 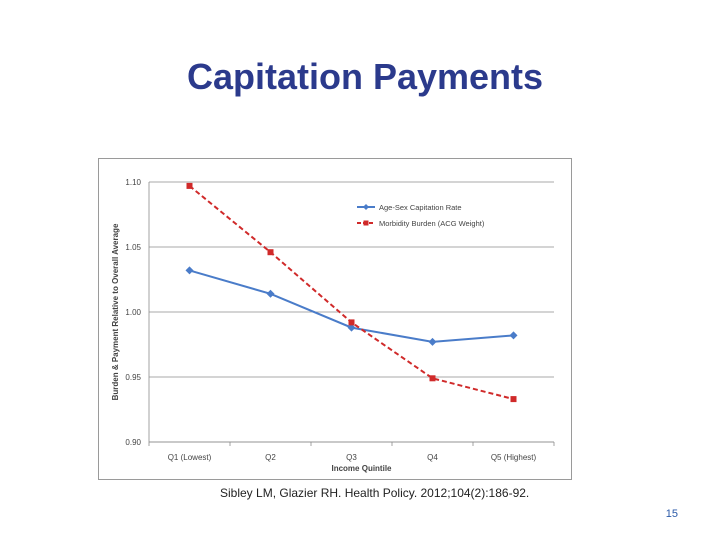 What do you see at coordinates (420, 207) in the screenshot?
I see `legend-label: Age-Sex Capitation Rate` at bounding box center [420, 207].